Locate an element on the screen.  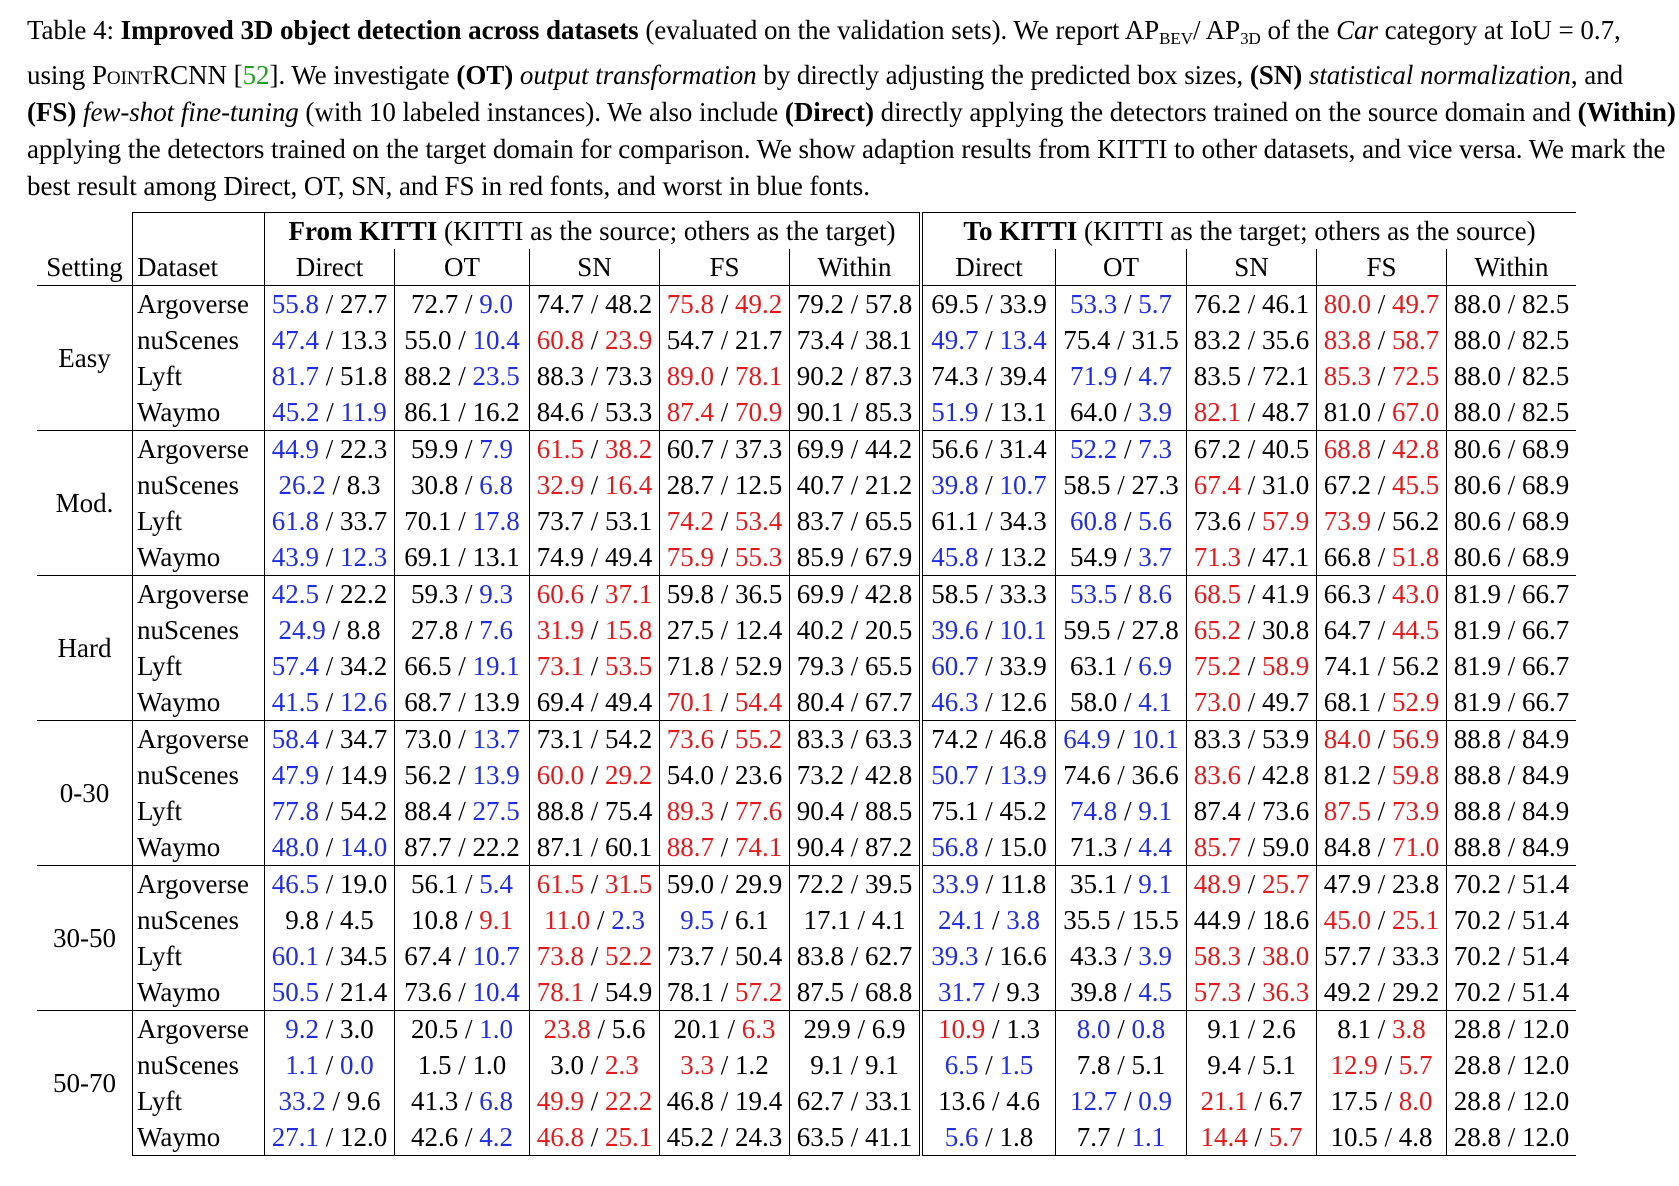
ap-bev-value: 17.5 is located at coordinates (1354, 1101).